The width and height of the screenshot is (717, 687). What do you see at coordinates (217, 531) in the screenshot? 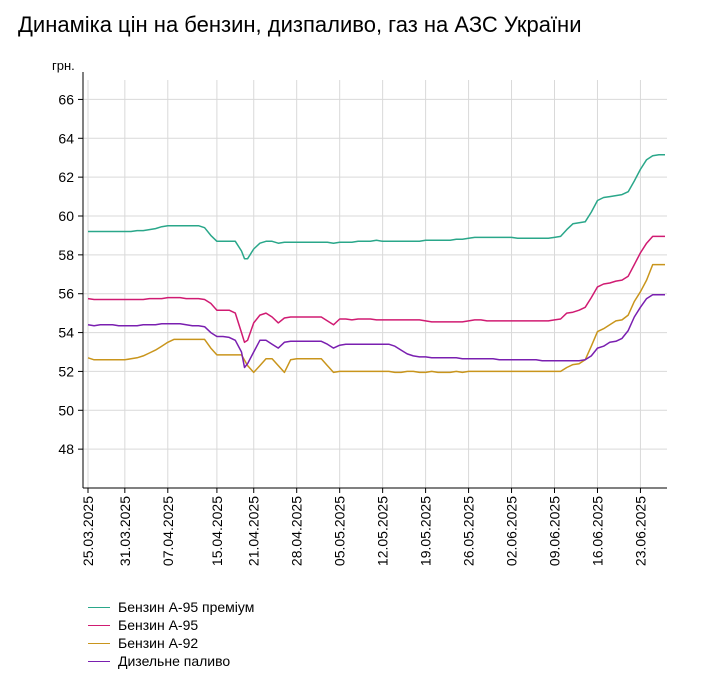
I see `x-tick-label: 15.04.2025` at bounding box center [217, 531].